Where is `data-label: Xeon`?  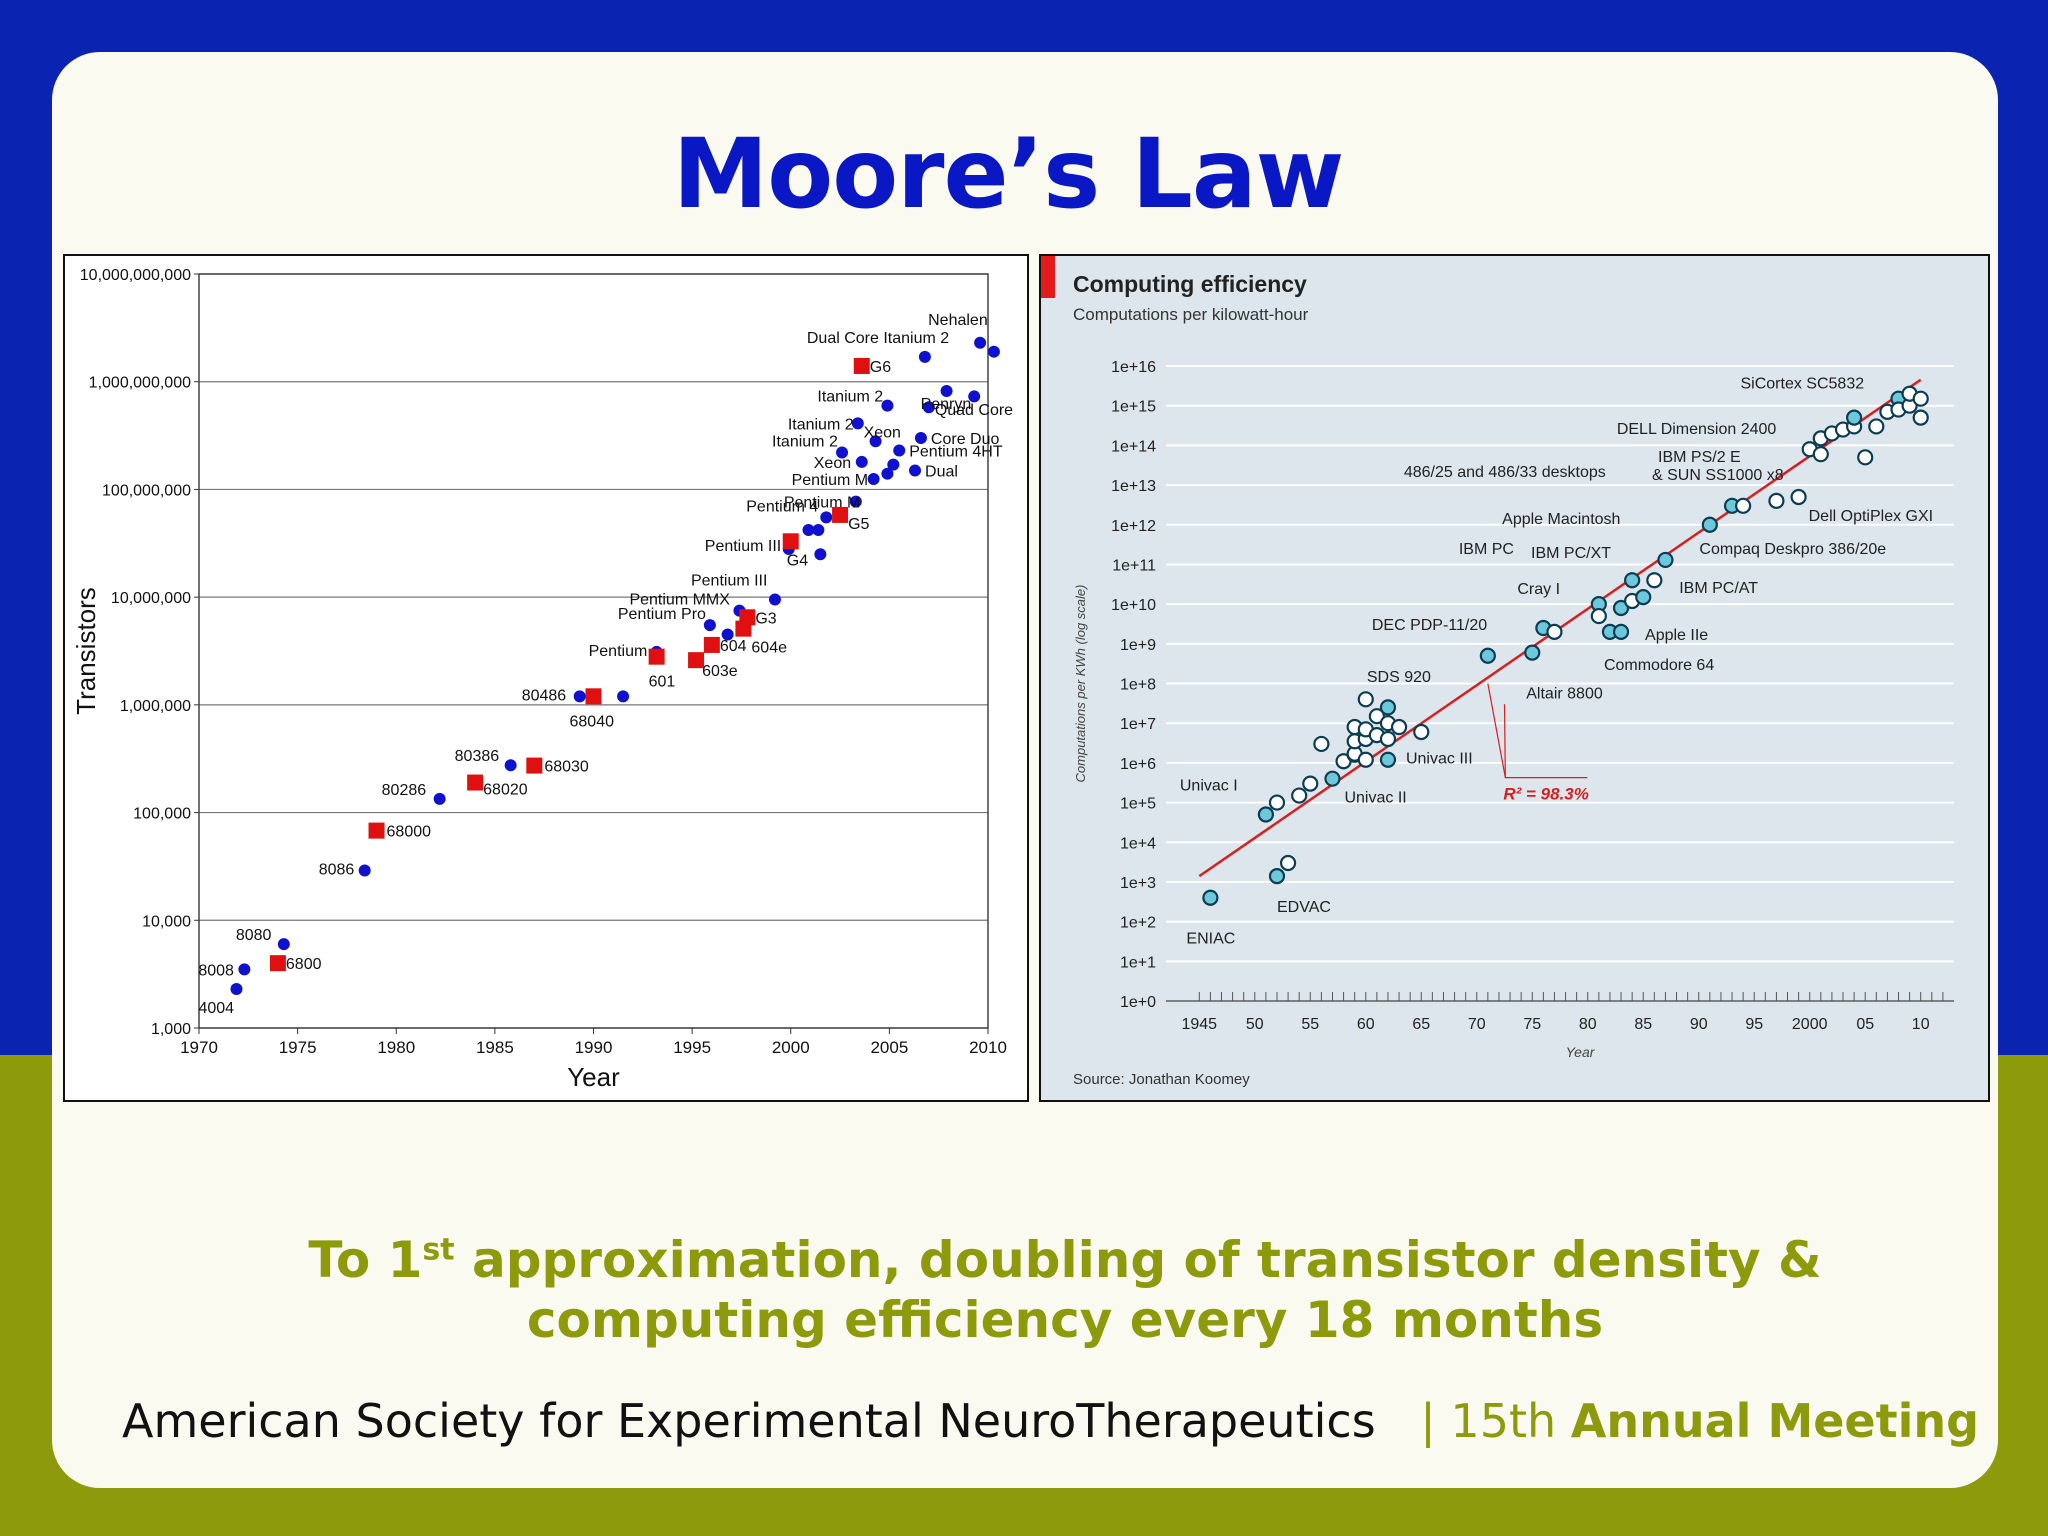
data-label: Xeon is located at coordinates (882, 432).